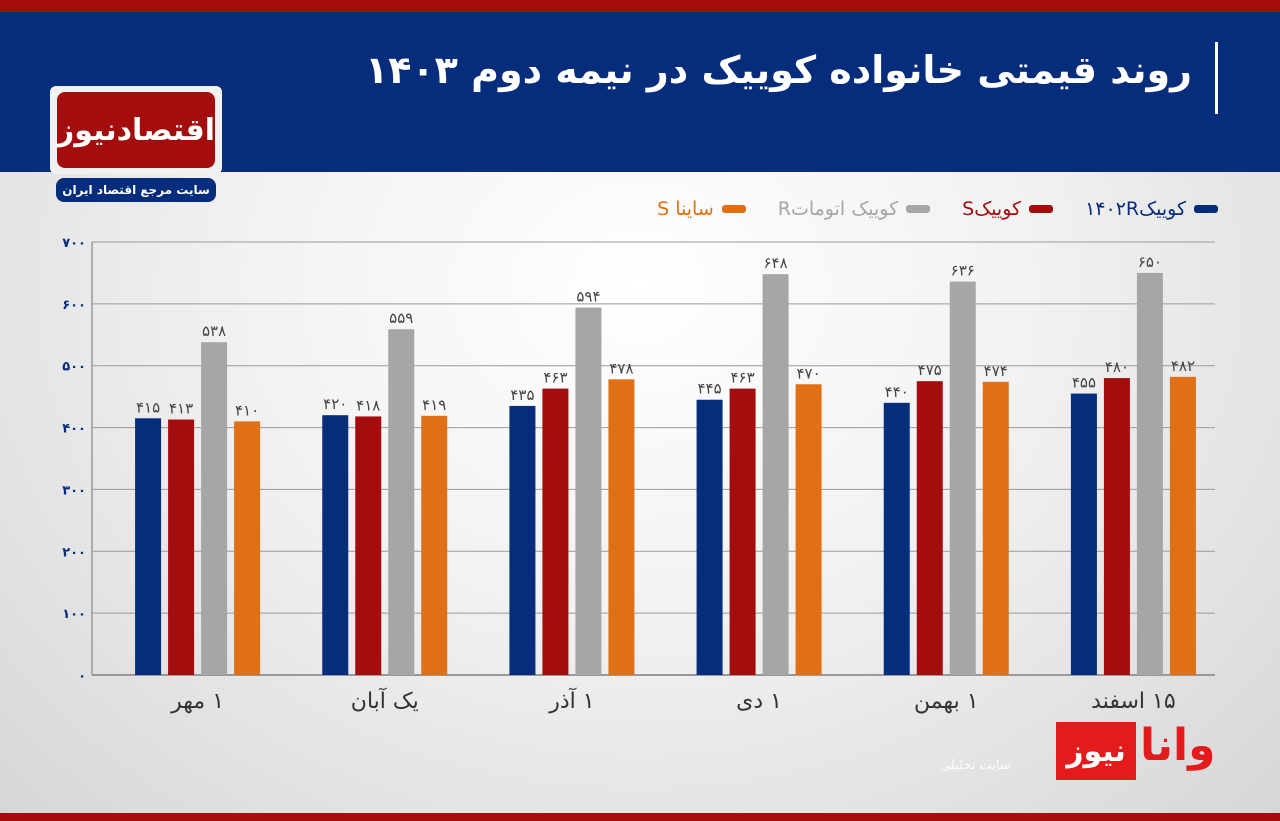  I want to click on y-tick-label: ۱۰۰, so click(74, 614).